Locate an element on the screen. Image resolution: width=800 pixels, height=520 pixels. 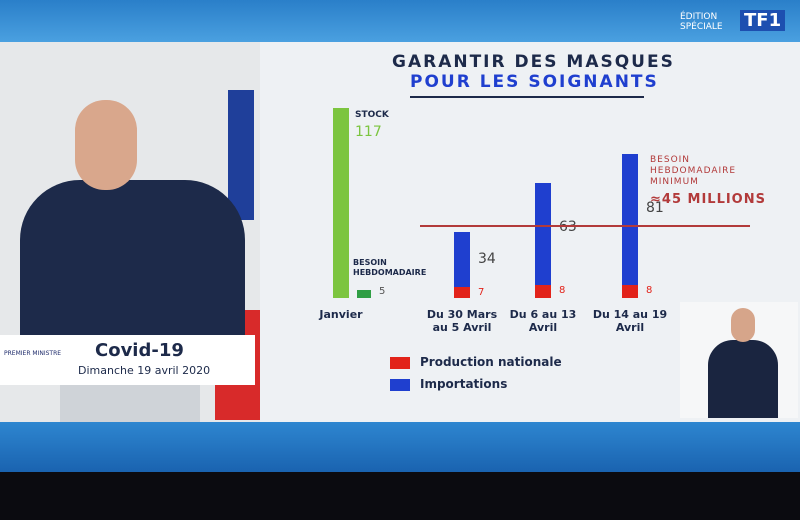
x-tick-label: Du 30 Mars au 5 Avril is located at coordinates (462, 321).